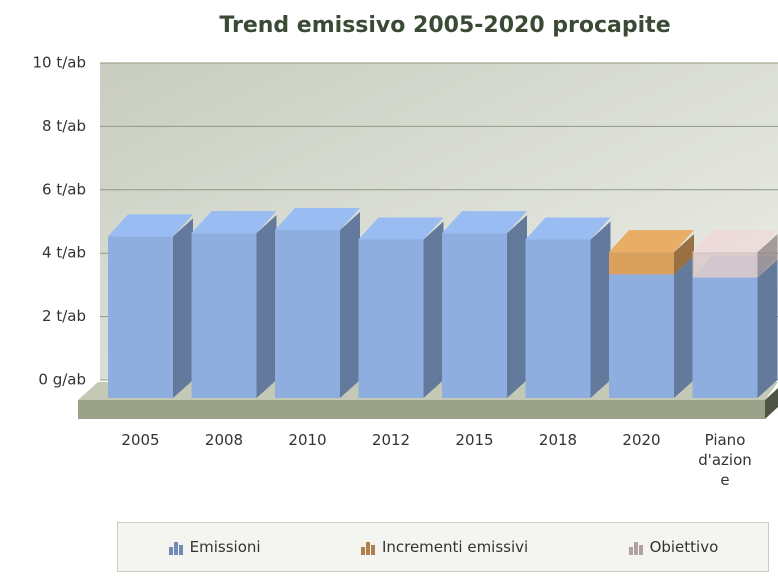 The width and height of the screenshot is (778, 576). Describe the element at coordinates (64, 316) in the screenshot. I see `y-tick-label: 2 t/ab` at that location.